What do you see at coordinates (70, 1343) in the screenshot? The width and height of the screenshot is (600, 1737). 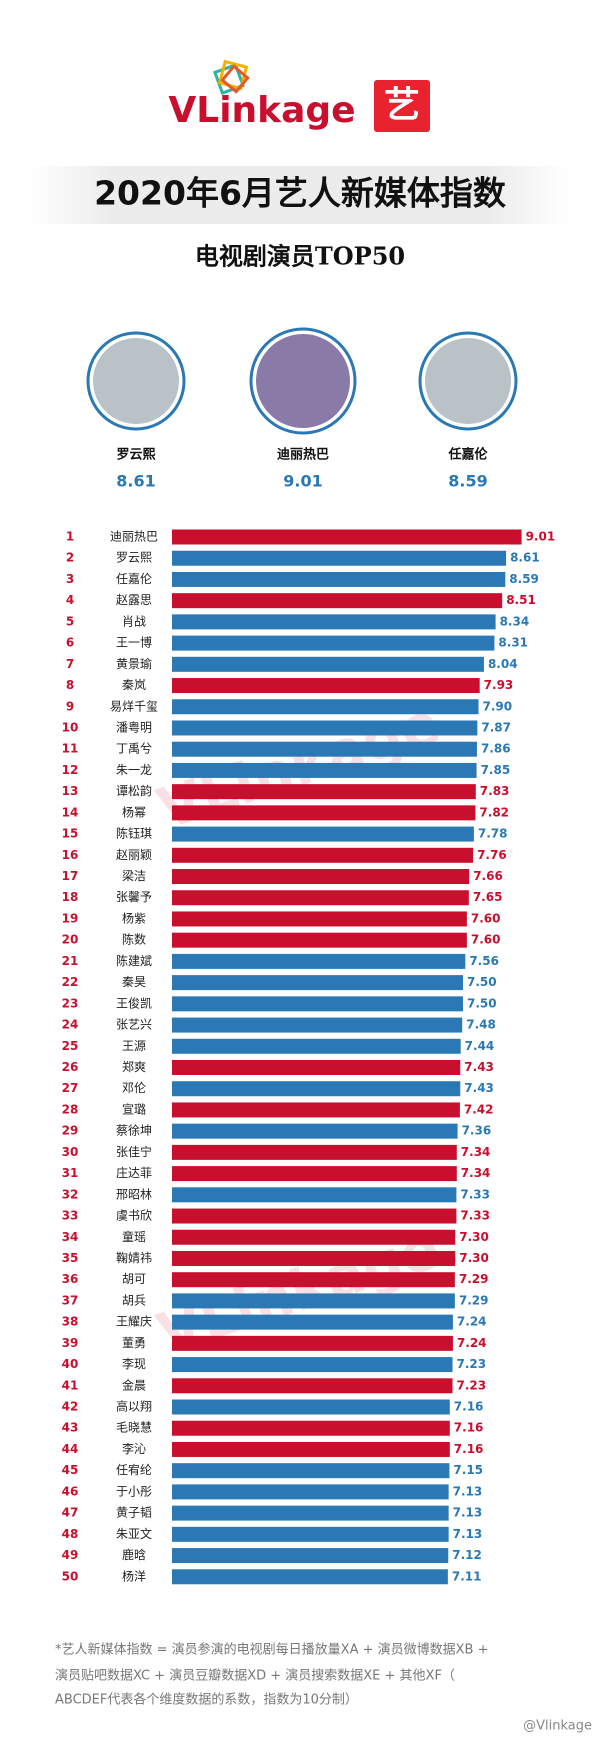 I see `rank: 39` at bounding box center [70, 1343].